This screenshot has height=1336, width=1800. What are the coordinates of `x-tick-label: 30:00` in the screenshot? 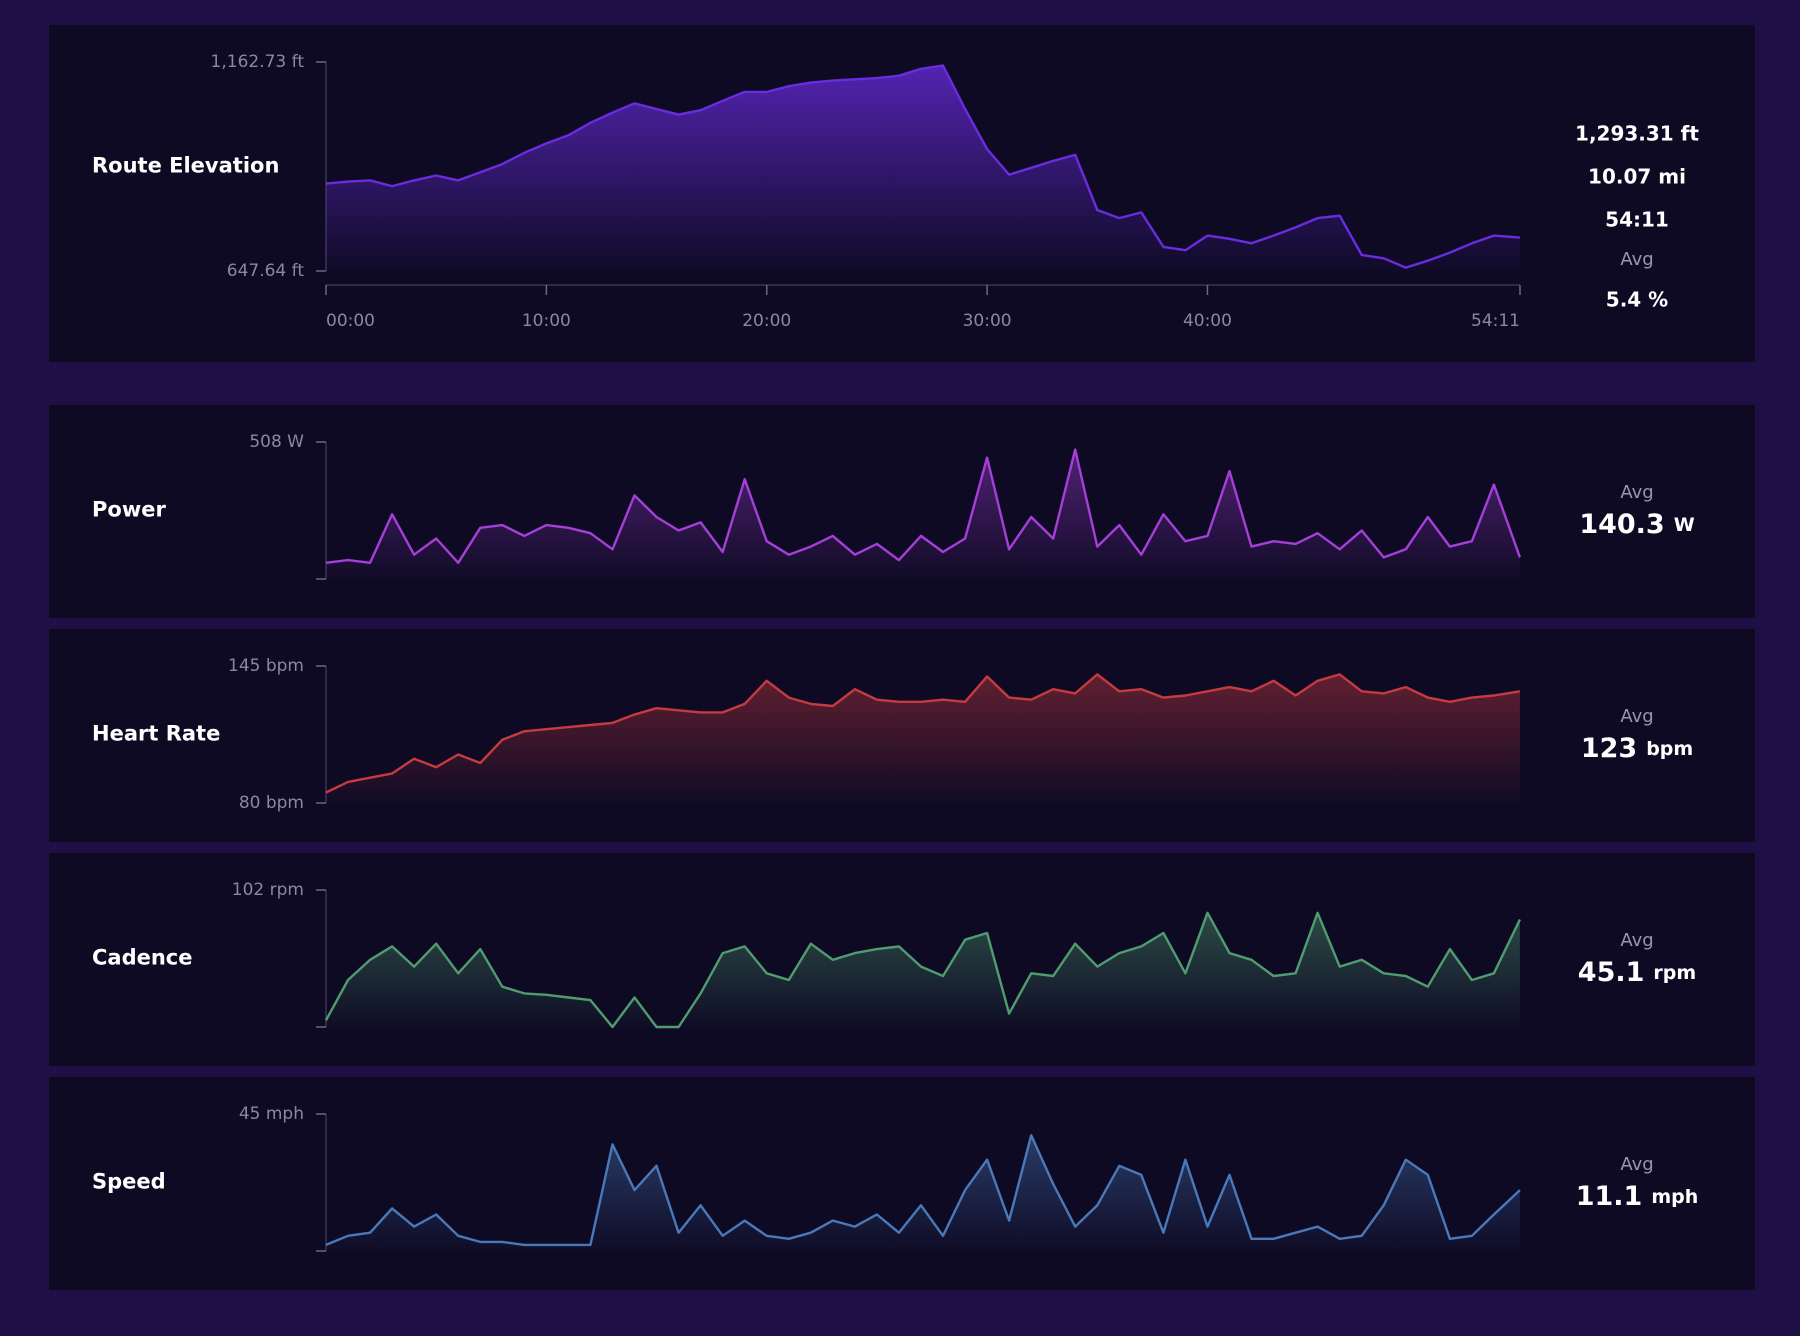 It's located at (987, 321).